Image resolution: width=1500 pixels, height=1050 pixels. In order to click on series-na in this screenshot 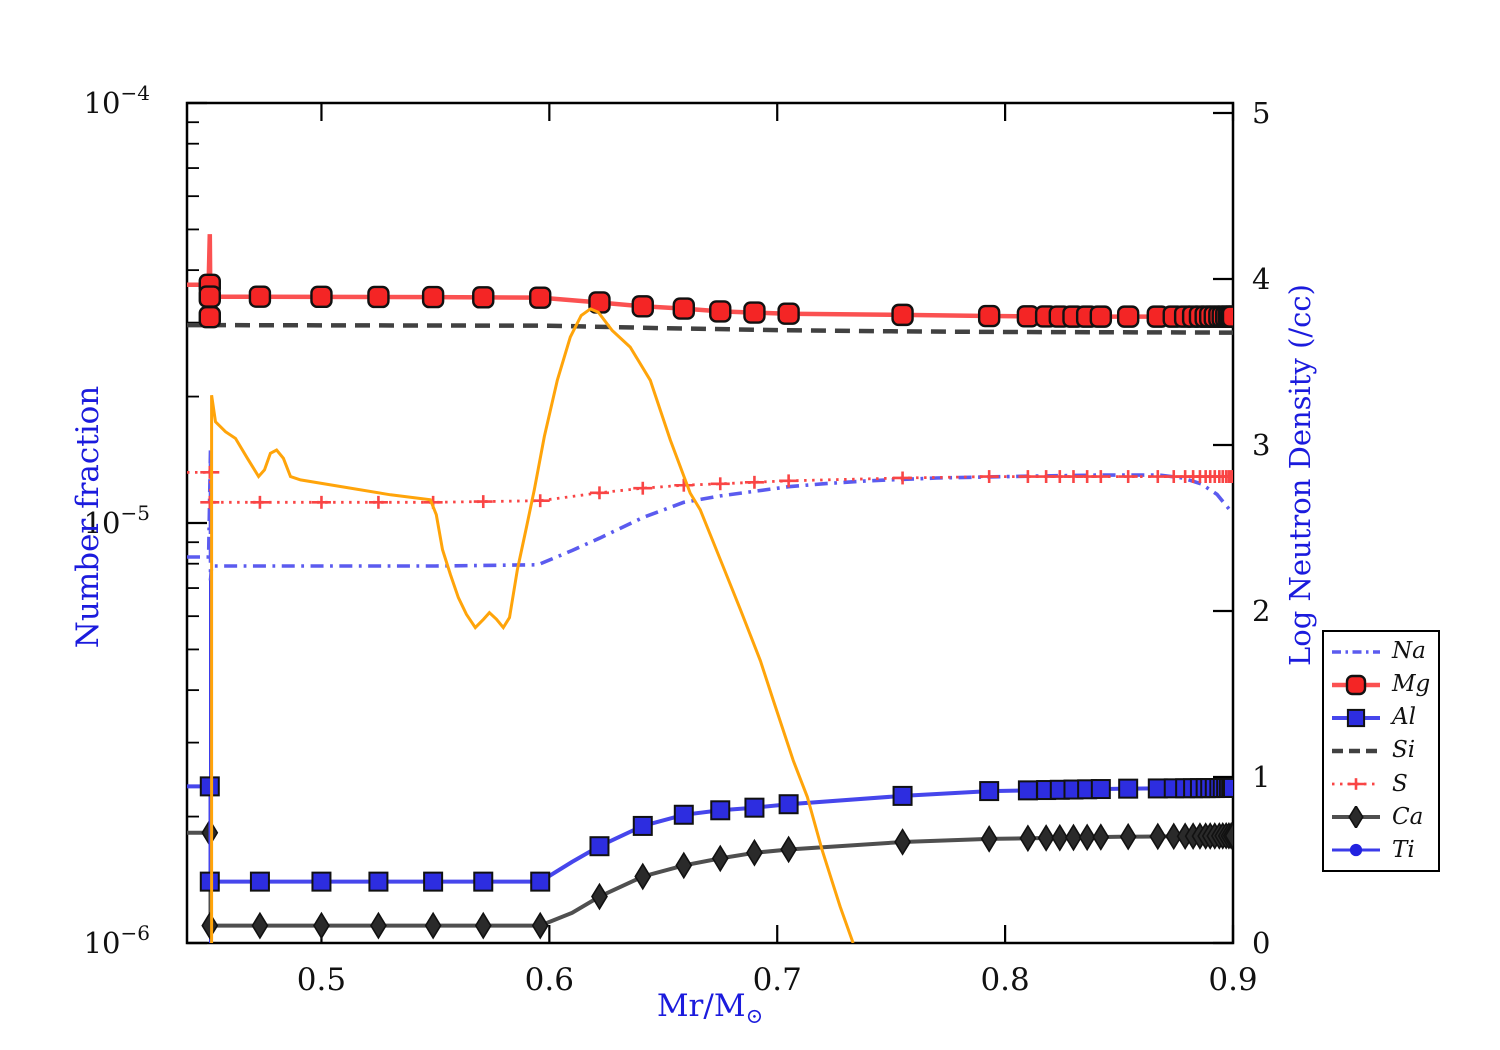, I will do `click(710, 514)`.